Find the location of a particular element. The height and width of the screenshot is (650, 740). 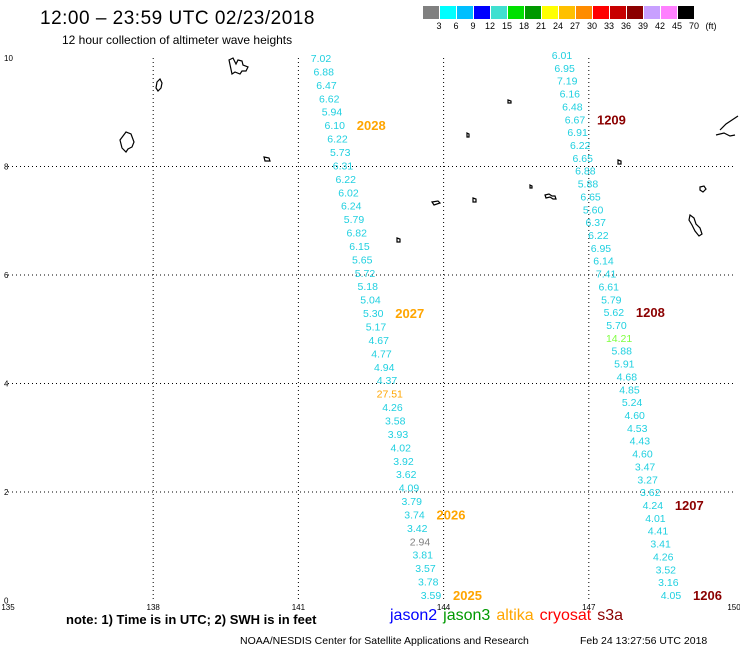

wave-height-value: 3.41 is located at coordinates (660, 545).